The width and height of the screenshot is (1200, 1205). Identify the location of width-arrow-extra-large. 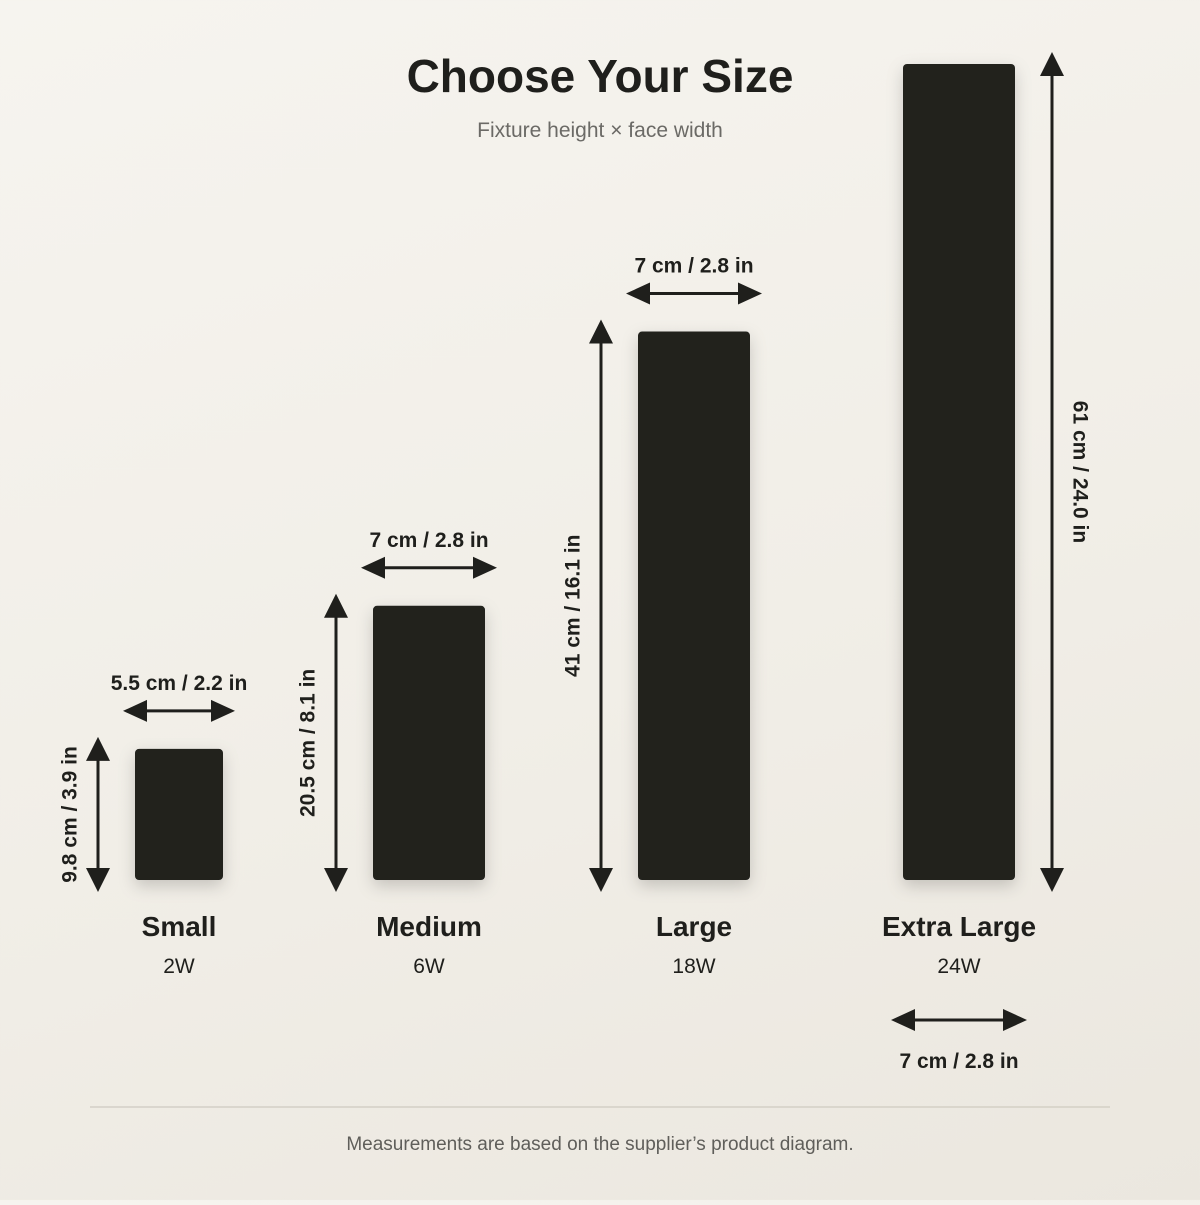
(959, 1020).